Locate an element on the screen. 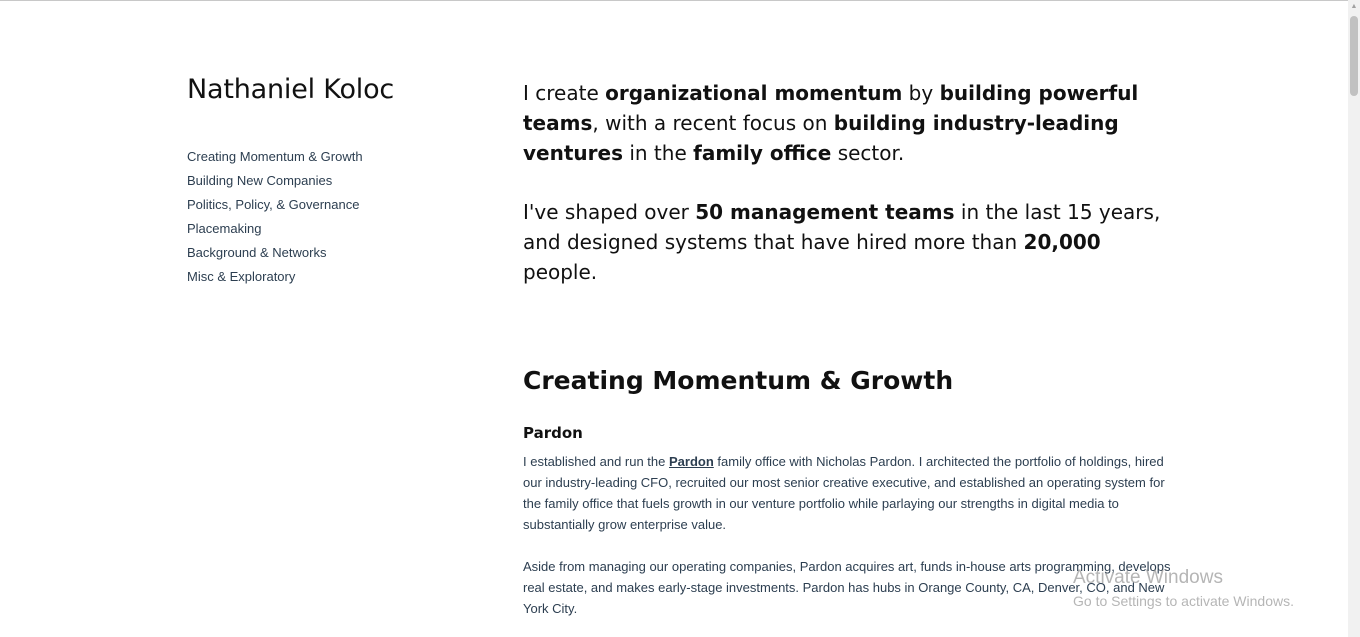  subsection-title: Pardon is located at coordinates (553, 433).